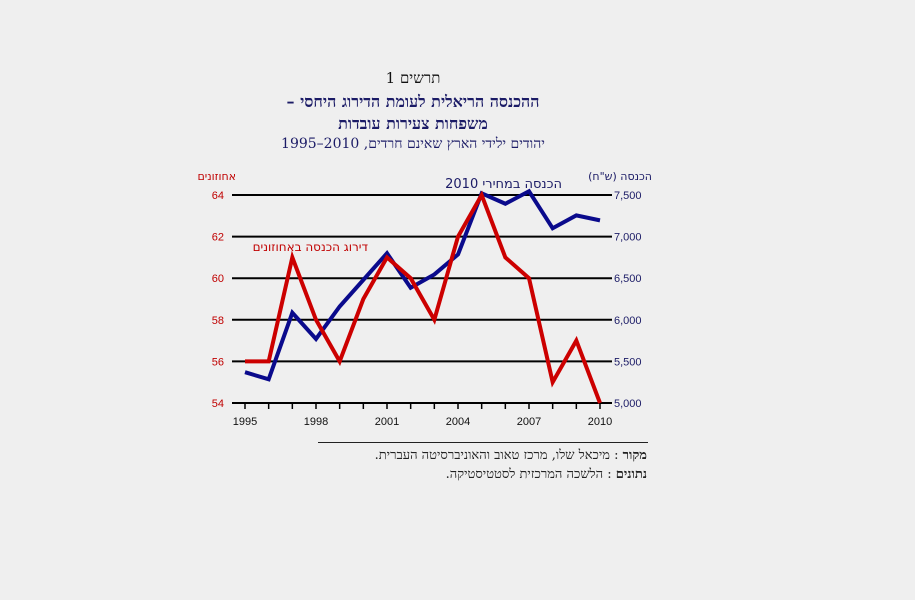 The height and width of the screenshot is (600, 915). What do you see at coordinates (628, 321) in the screenshot?
I see `right-tick-label: 6,000` at bounding box center [628, 321].